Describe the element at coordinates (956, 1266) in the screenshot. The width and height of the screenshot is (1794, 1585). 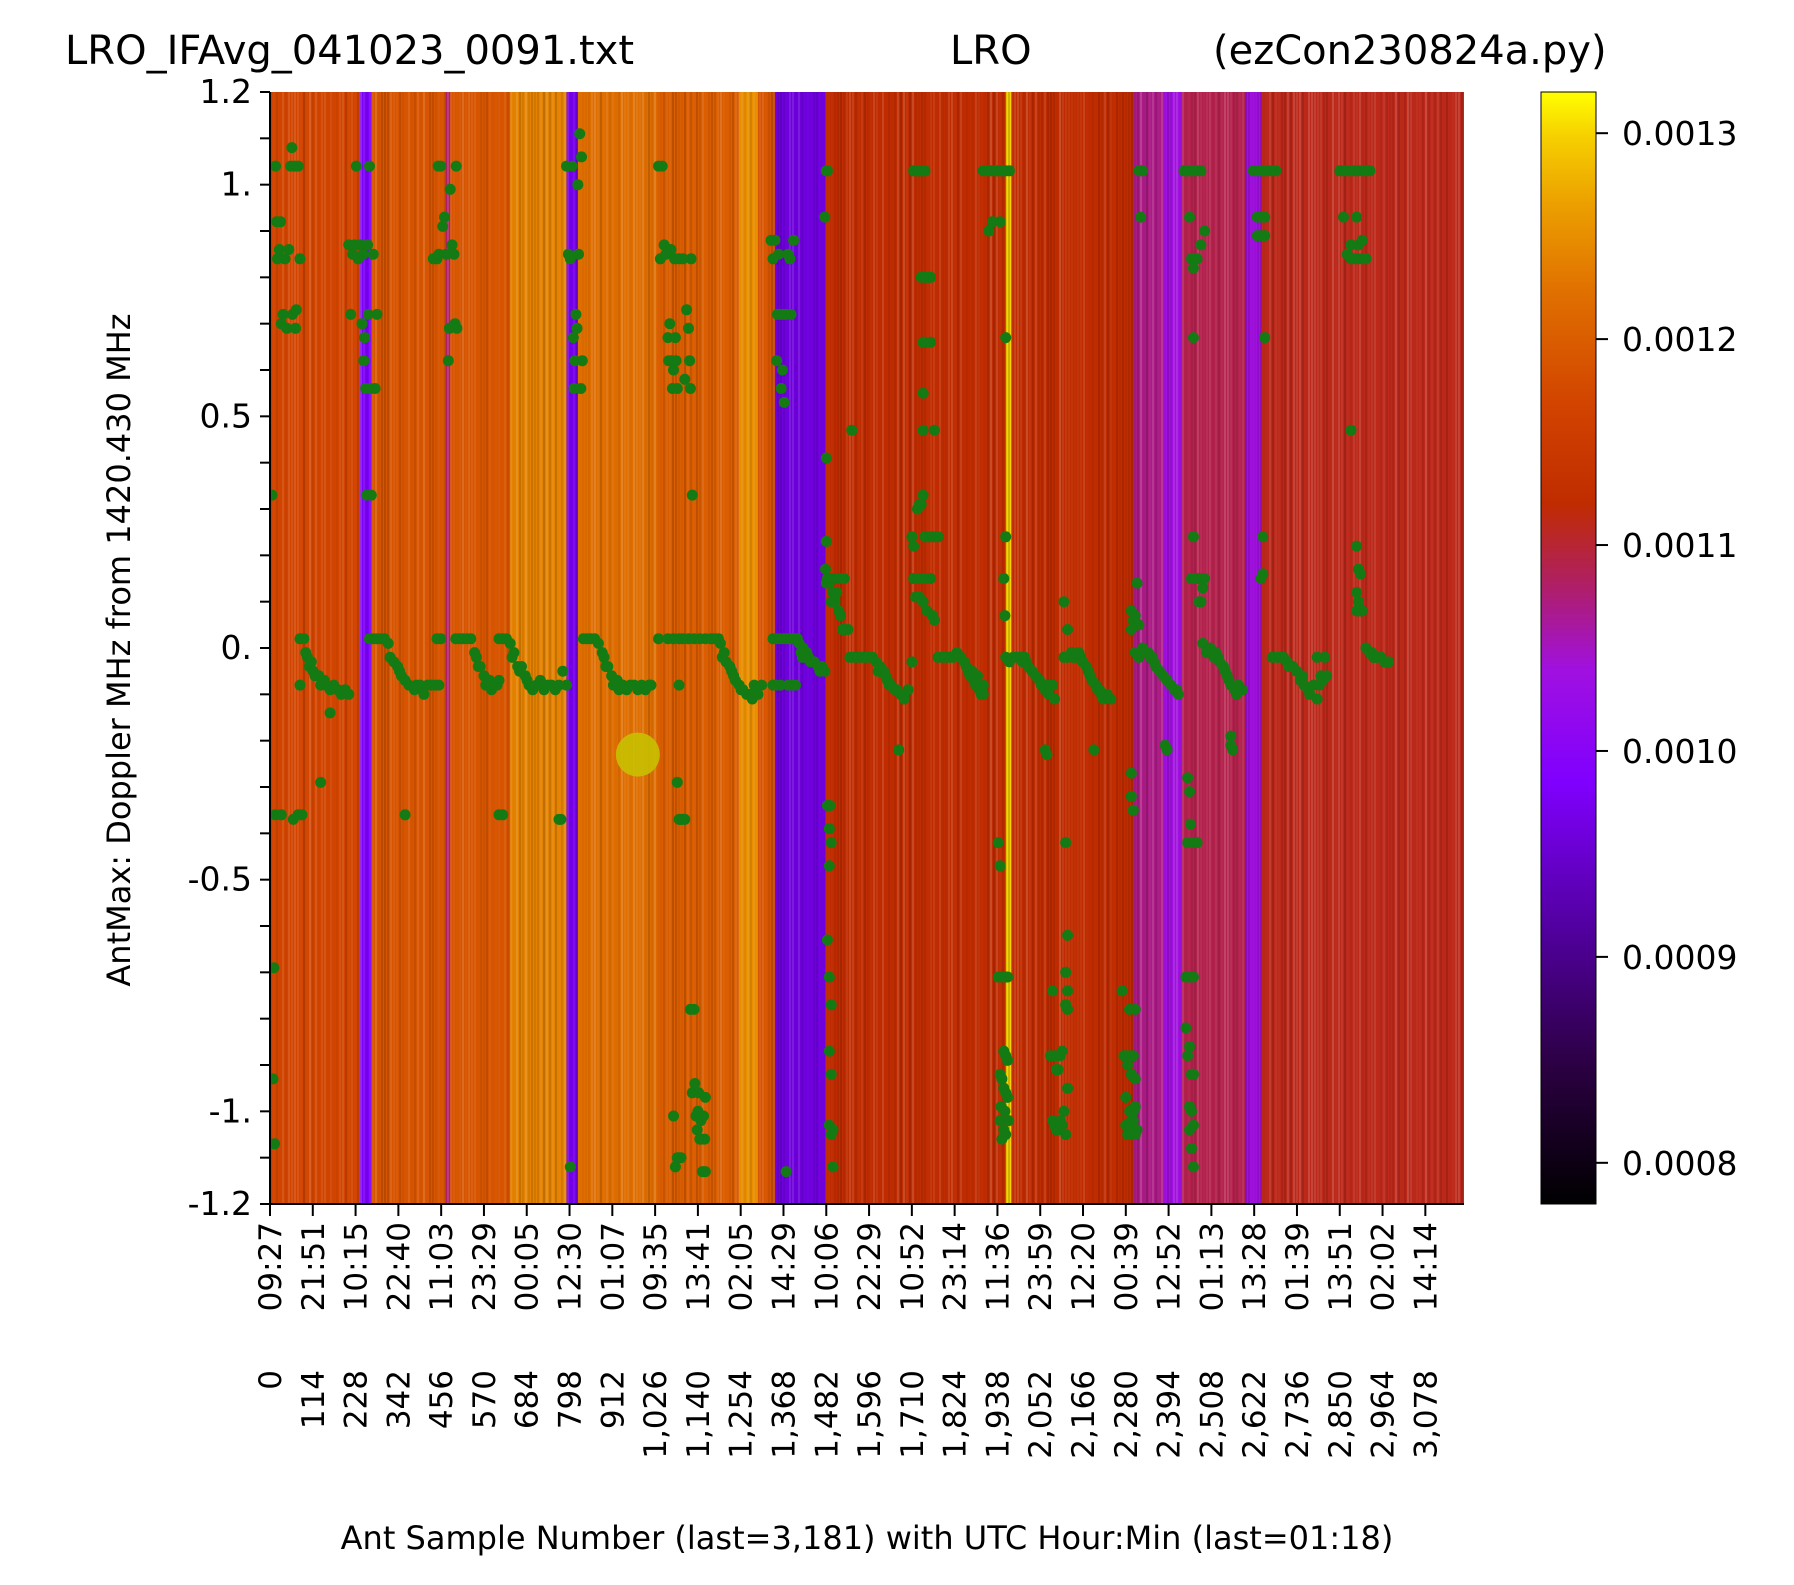
I see `x-tick-time-label: 23:14` at that location.